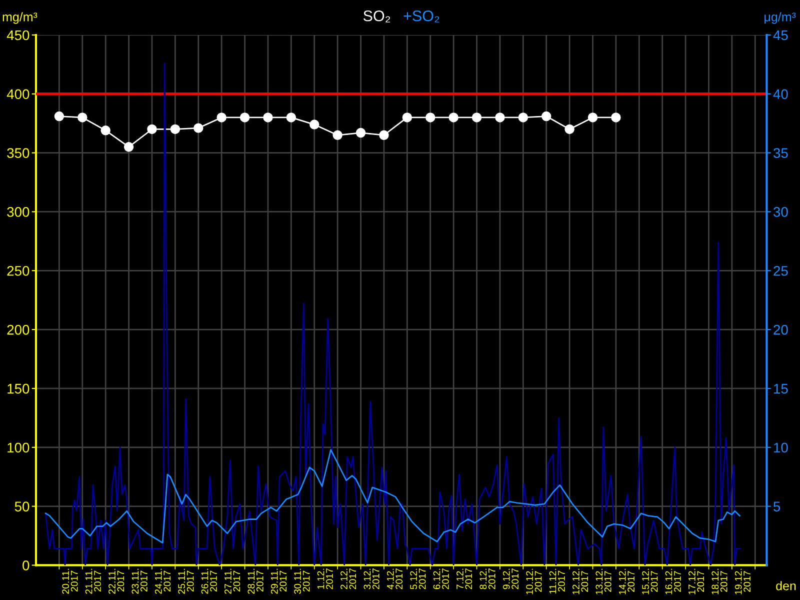 The width and height of the screenshot is (800, 600). Describe the element at coordinates (418, 579) in the screenshot. I see `x-tick-label: 5.12. 2017` at that location.